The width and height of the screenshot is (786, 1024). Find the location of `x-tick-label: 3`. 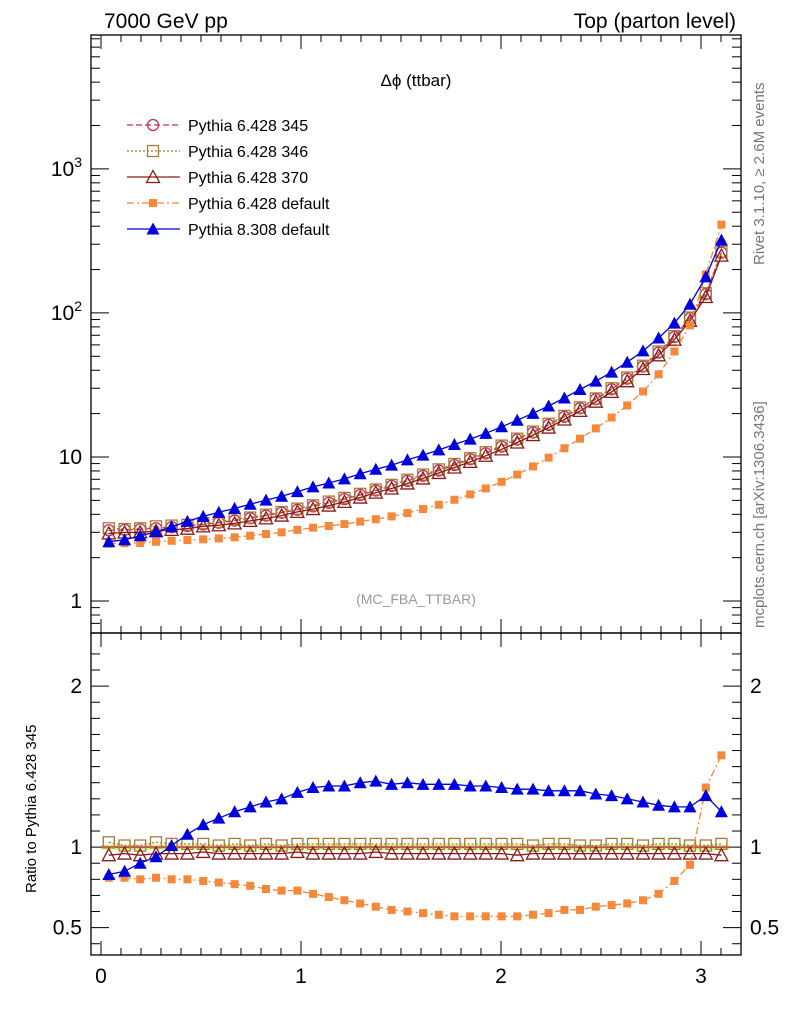

x-tick-label: 3 is located at coordinates (701, 976).